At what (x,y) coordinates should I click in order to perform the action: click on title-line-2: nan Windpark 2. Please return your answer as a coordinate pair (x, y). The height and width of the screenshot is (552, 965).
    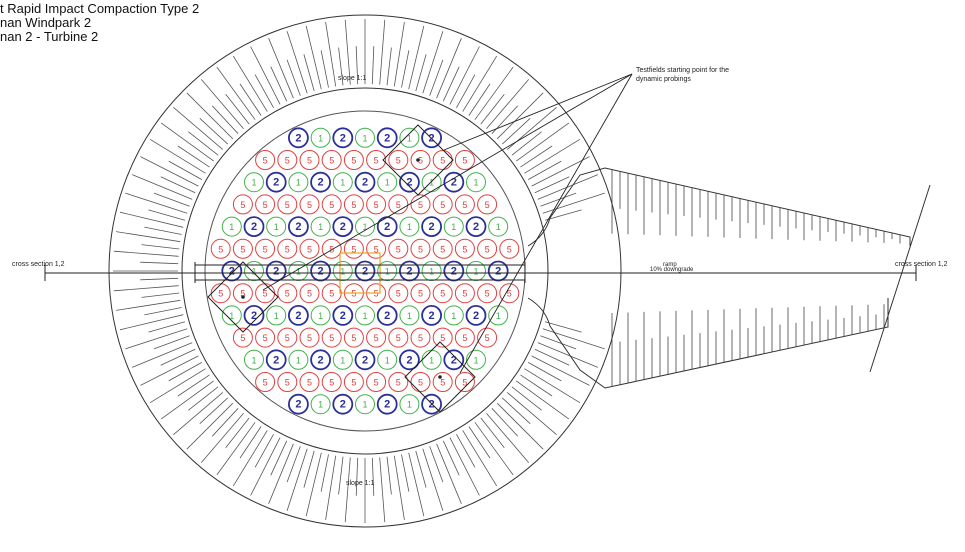
    Looking at the image, I should click on (46, 22).